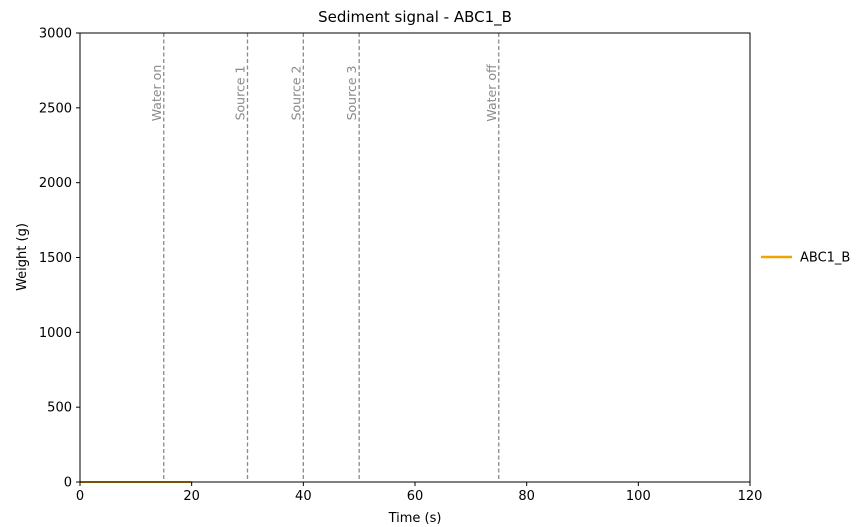 The width and height of the screenshot is (861, 527). Describe the element at coordinates (825, 258) in the screenshot. I see `legend-label: ABC1_B` at that location.